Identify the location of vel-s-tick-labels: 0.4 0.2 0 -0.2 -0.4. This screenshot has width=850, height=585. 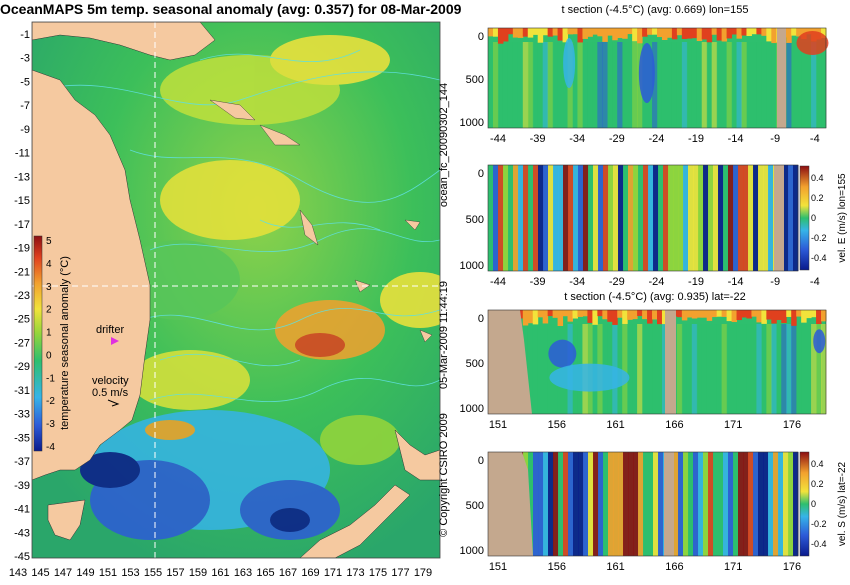
(819, 504).